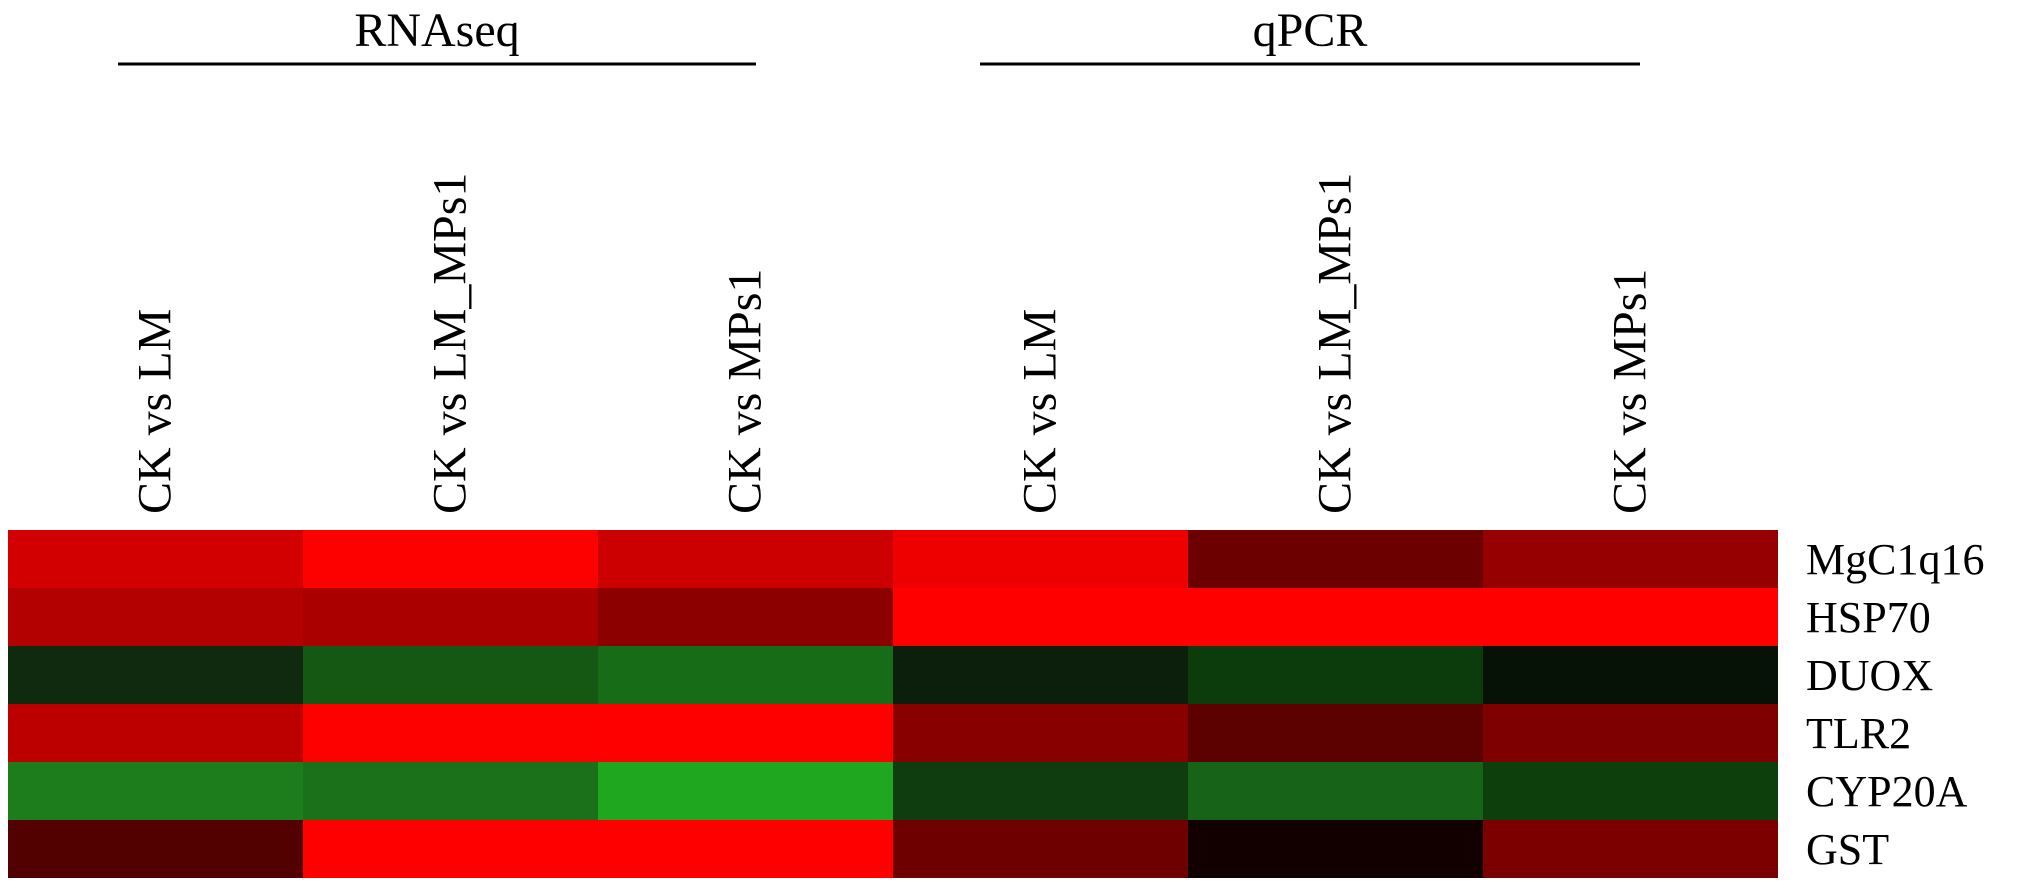 This screenshot has height=886, width=2039. Describe the element at coordinates (1895, 559) in the screenshot. I see `row-label: MgC1q16` at that location.